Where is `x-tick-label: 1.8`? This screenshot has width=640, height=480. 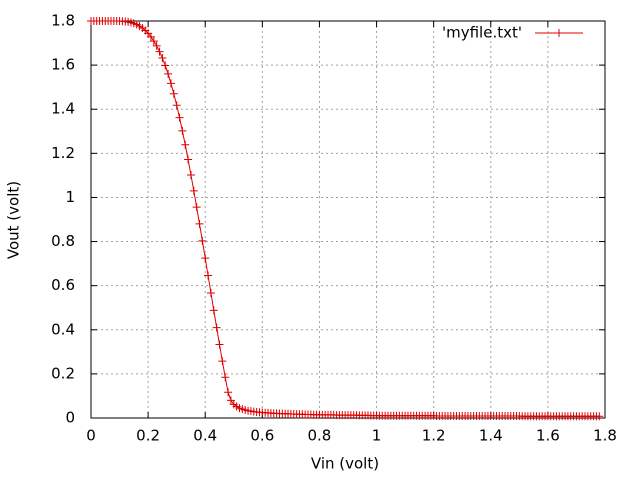 x-tick-label: 1.8 is located at coordinates (605, 436).